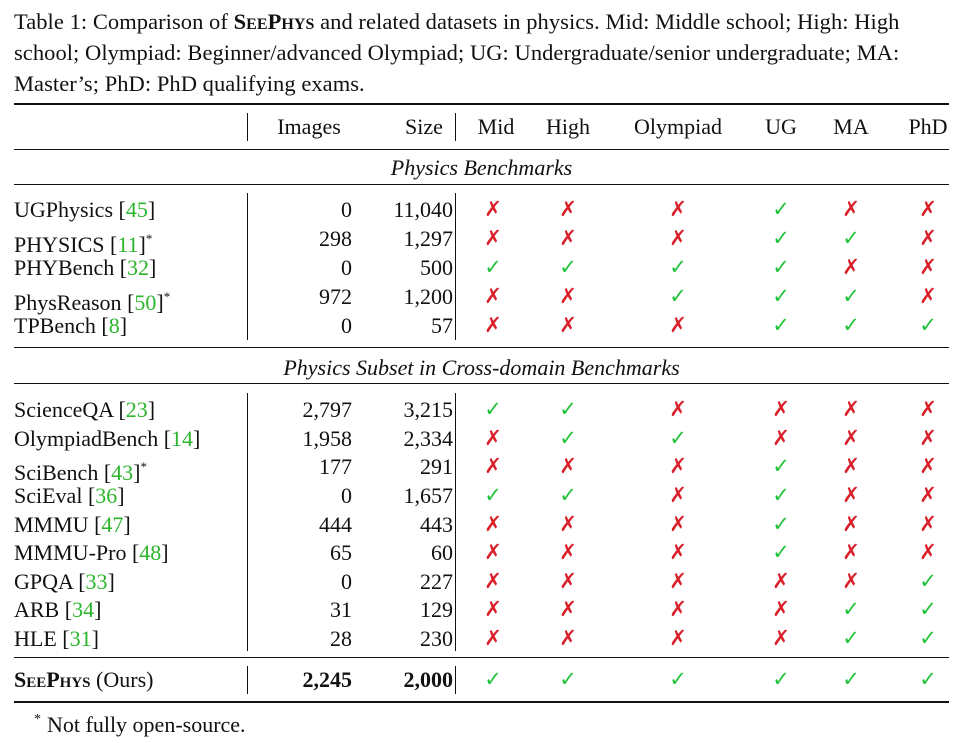 Image resolution: width=966 pixels, height=743 pixels. I want to click on images-count: 2,245, so click(327, 679).